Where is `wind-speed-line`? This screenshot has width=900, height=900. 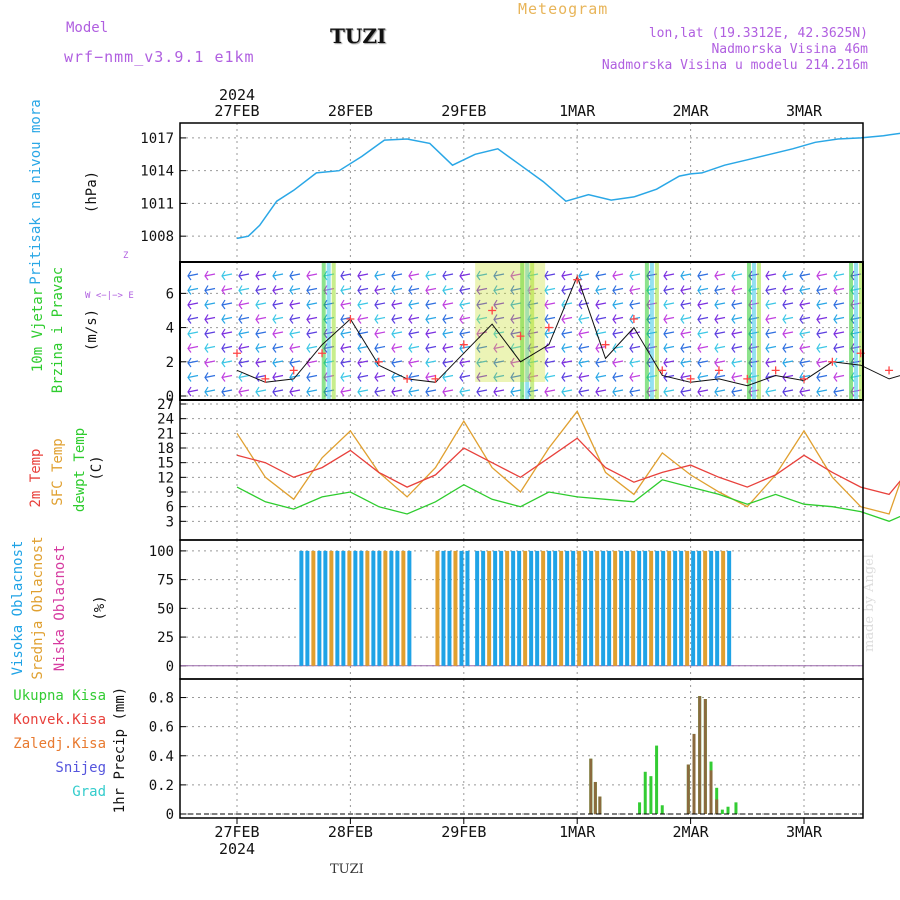
wind-speed-line is located at coordinates (568, 330).